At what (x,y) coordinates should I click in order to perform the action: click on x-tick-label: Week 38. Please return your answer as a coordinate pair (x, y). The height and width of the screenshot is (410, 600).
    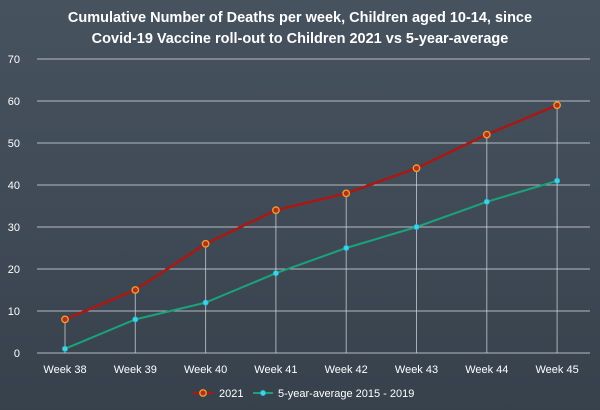
    Looking at the image, I should click on (64, 370).